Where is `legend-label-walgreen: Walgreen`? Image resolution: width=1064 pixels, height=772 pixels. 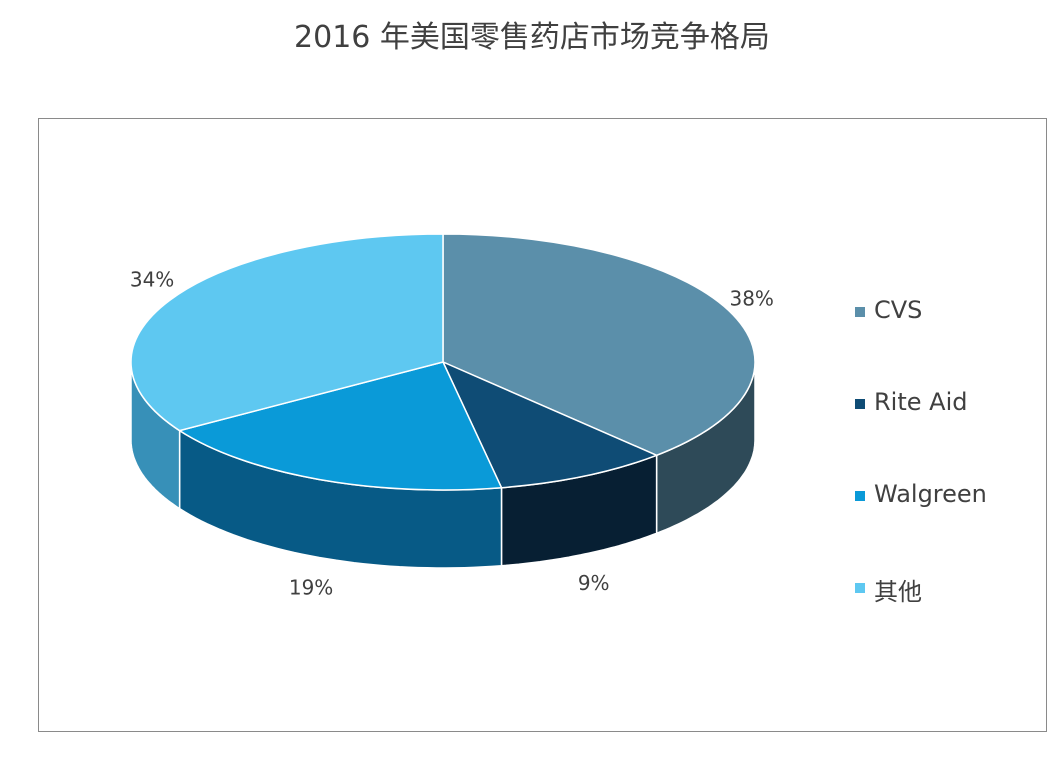 legend-label-walgreen: Walgreen is located at coordinates (930, 494).